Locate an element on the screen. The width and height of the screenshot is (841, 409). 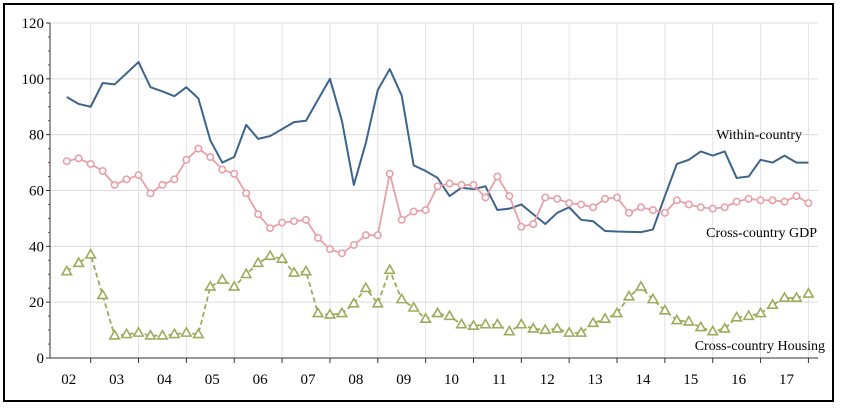
series-label-cross-country-gdp: Cross-country GDP is located at coordinates (761, 233).